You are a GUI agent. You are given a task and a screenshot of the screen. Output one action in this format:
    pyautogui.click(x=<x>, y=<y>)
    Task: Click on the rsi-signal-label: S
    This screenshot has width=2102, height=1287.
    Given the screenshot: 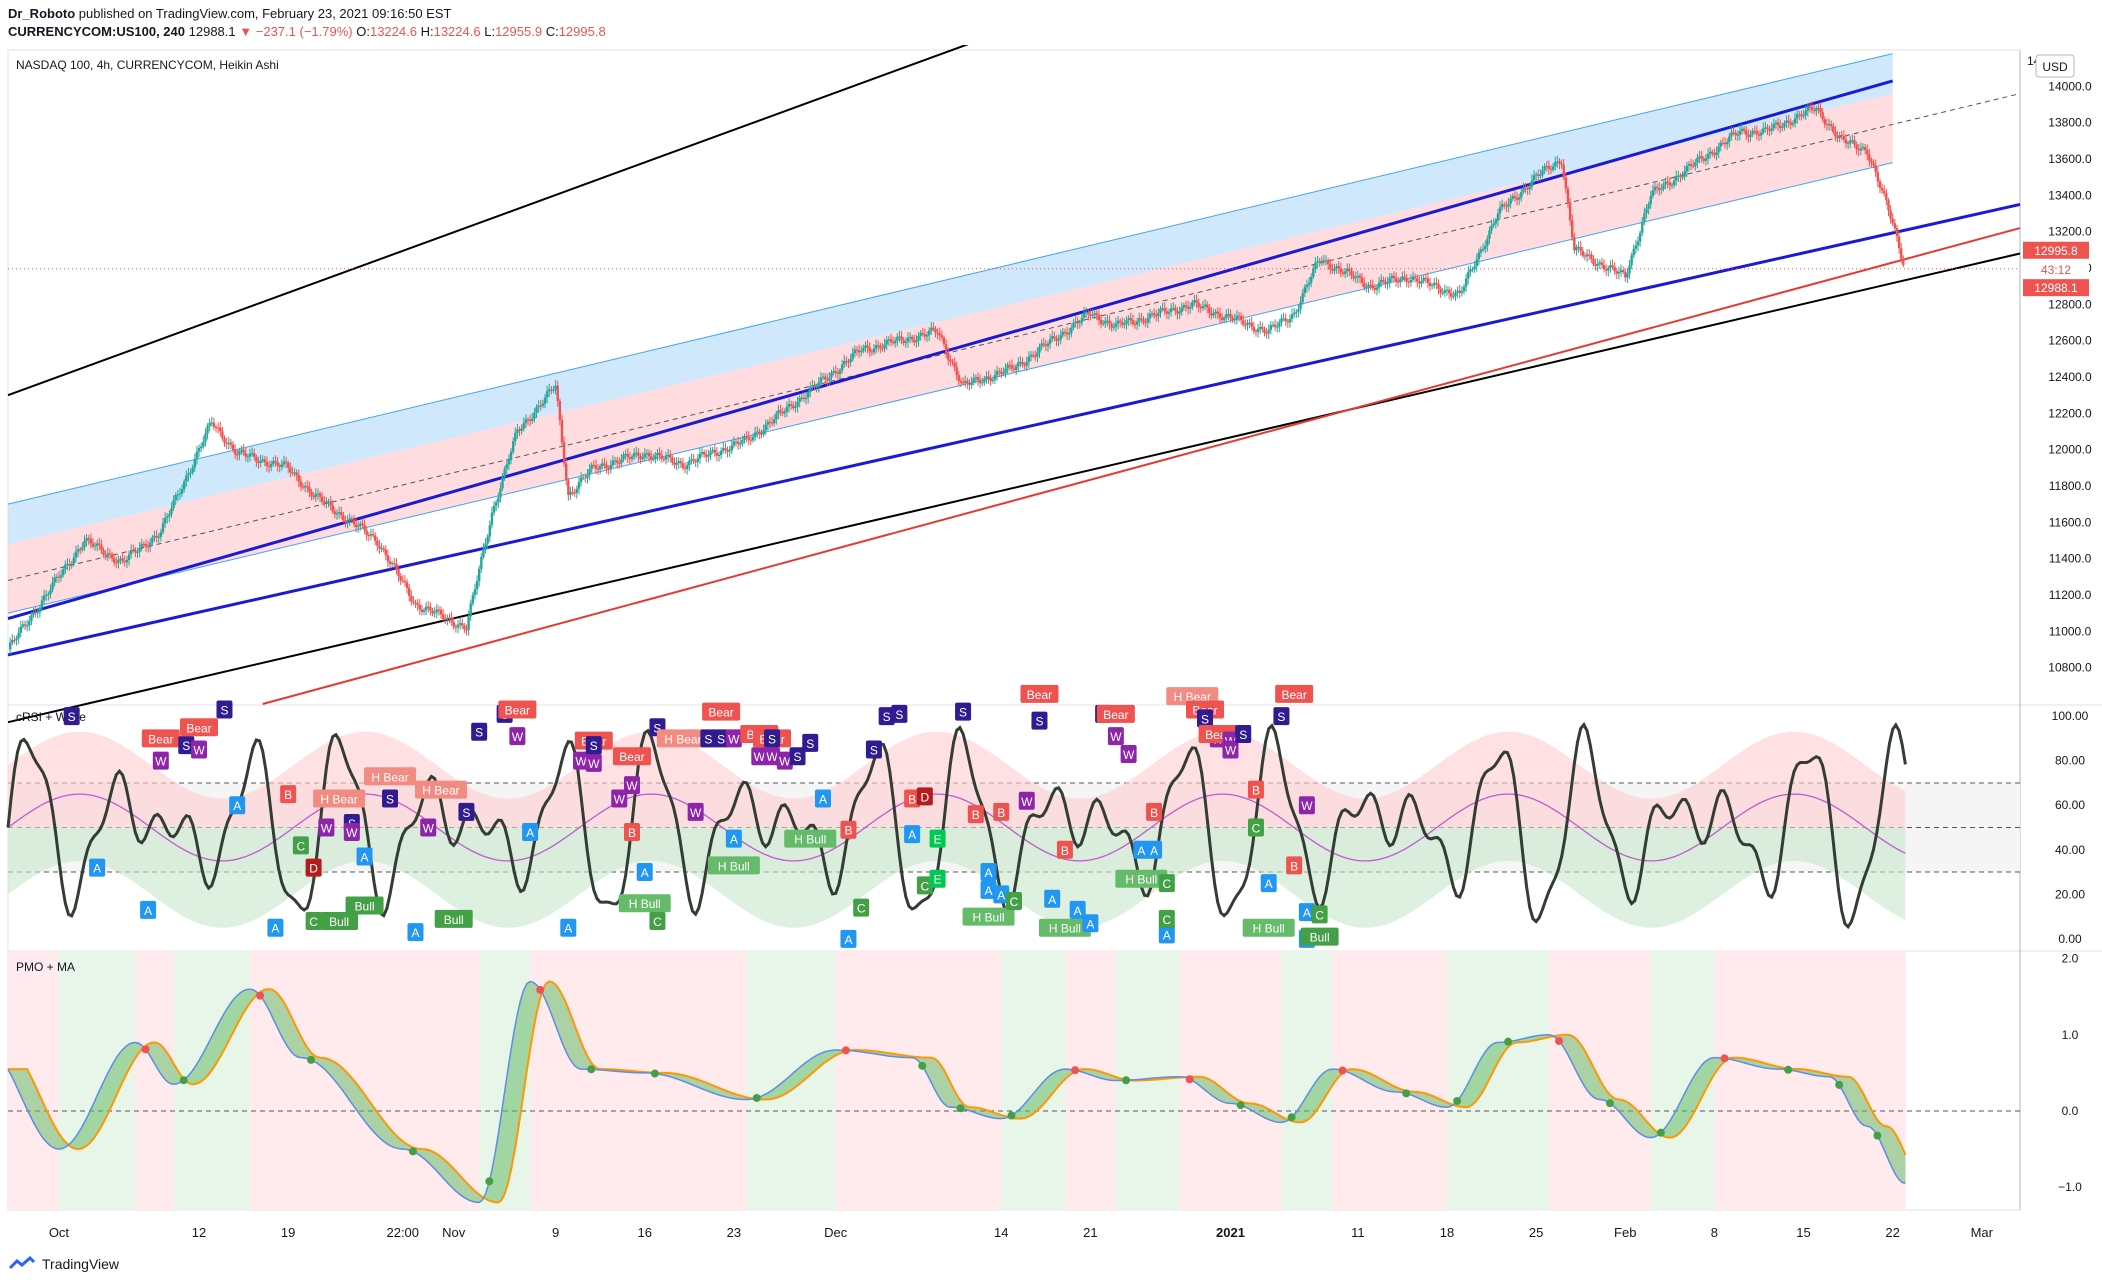 What is the action you would take?
    pyautogui.click(x=708, y=739)
    